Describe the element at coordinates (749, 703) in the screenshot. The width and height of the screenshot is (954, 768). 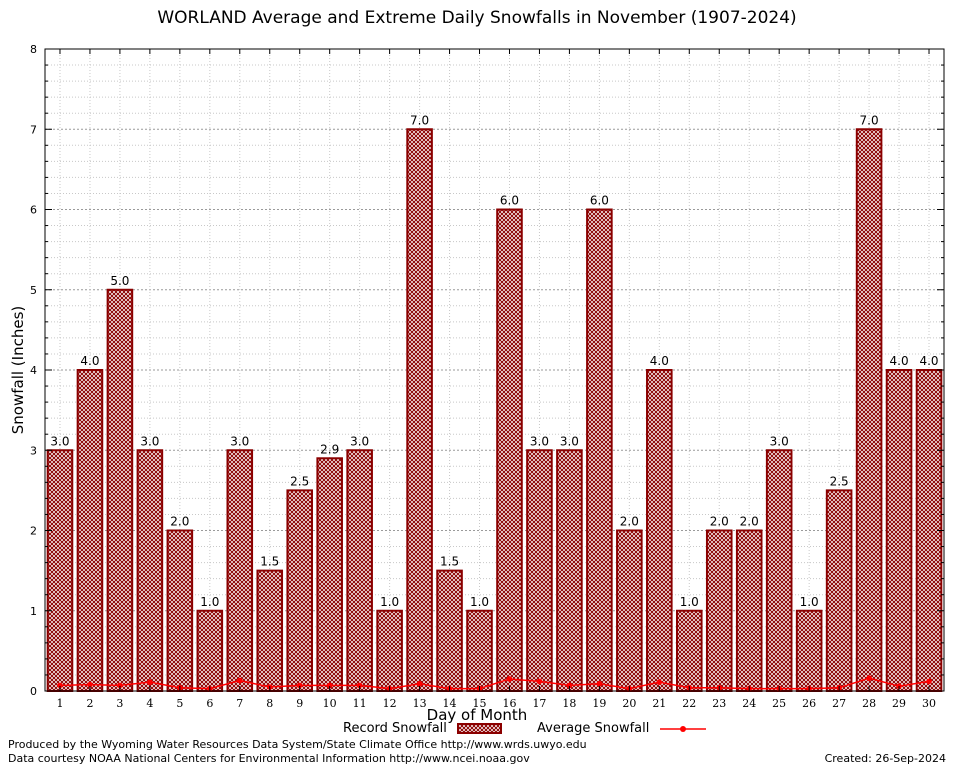
I see `x-tick-label: 24` at that location.